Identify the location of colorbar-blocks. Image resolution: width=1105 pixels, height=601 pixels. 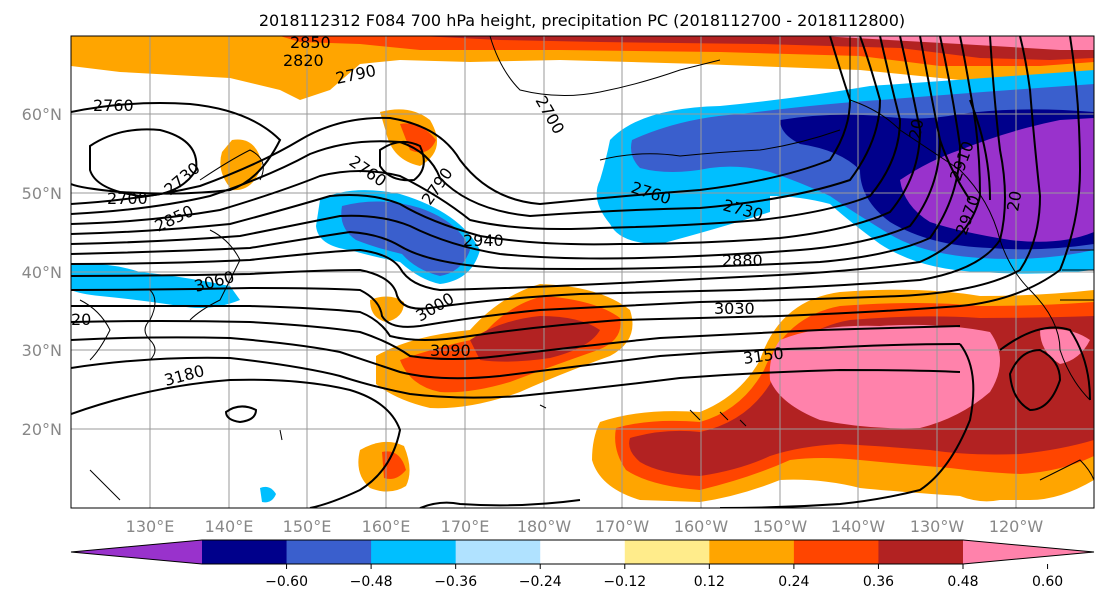
(582, 552).